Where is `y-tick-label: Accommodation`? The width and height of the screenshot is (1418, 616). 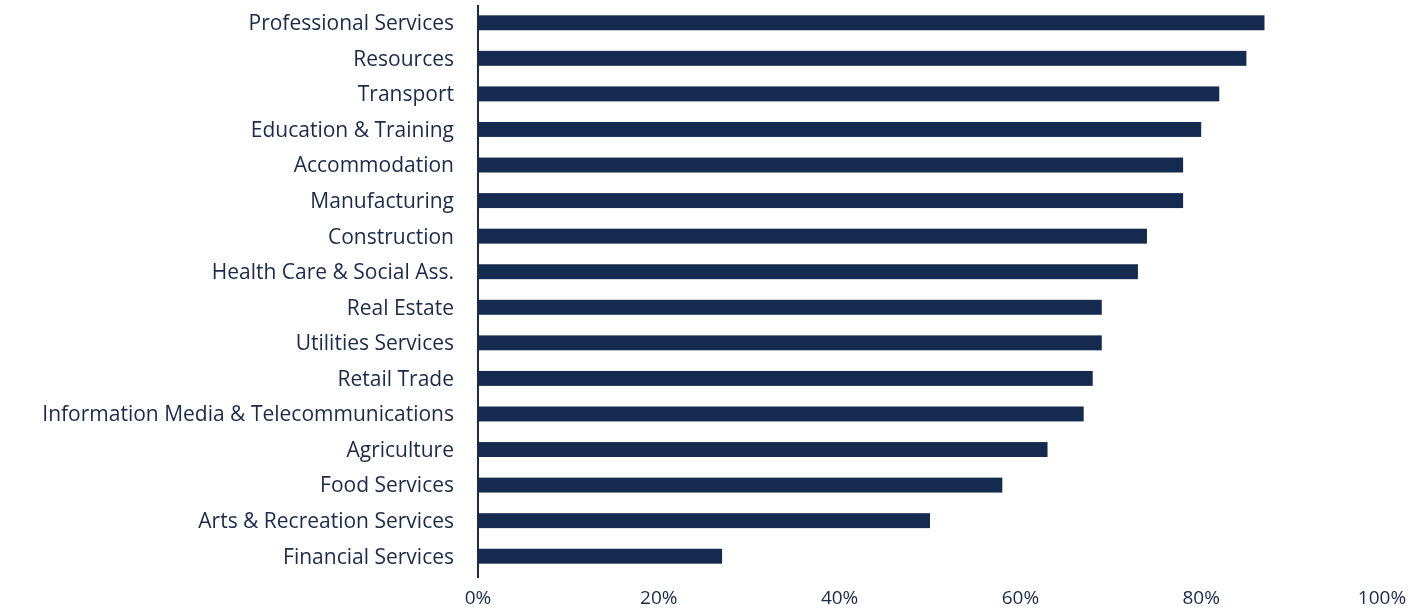 y-tick-label: Accommodation is located at coordinates (373, 164).